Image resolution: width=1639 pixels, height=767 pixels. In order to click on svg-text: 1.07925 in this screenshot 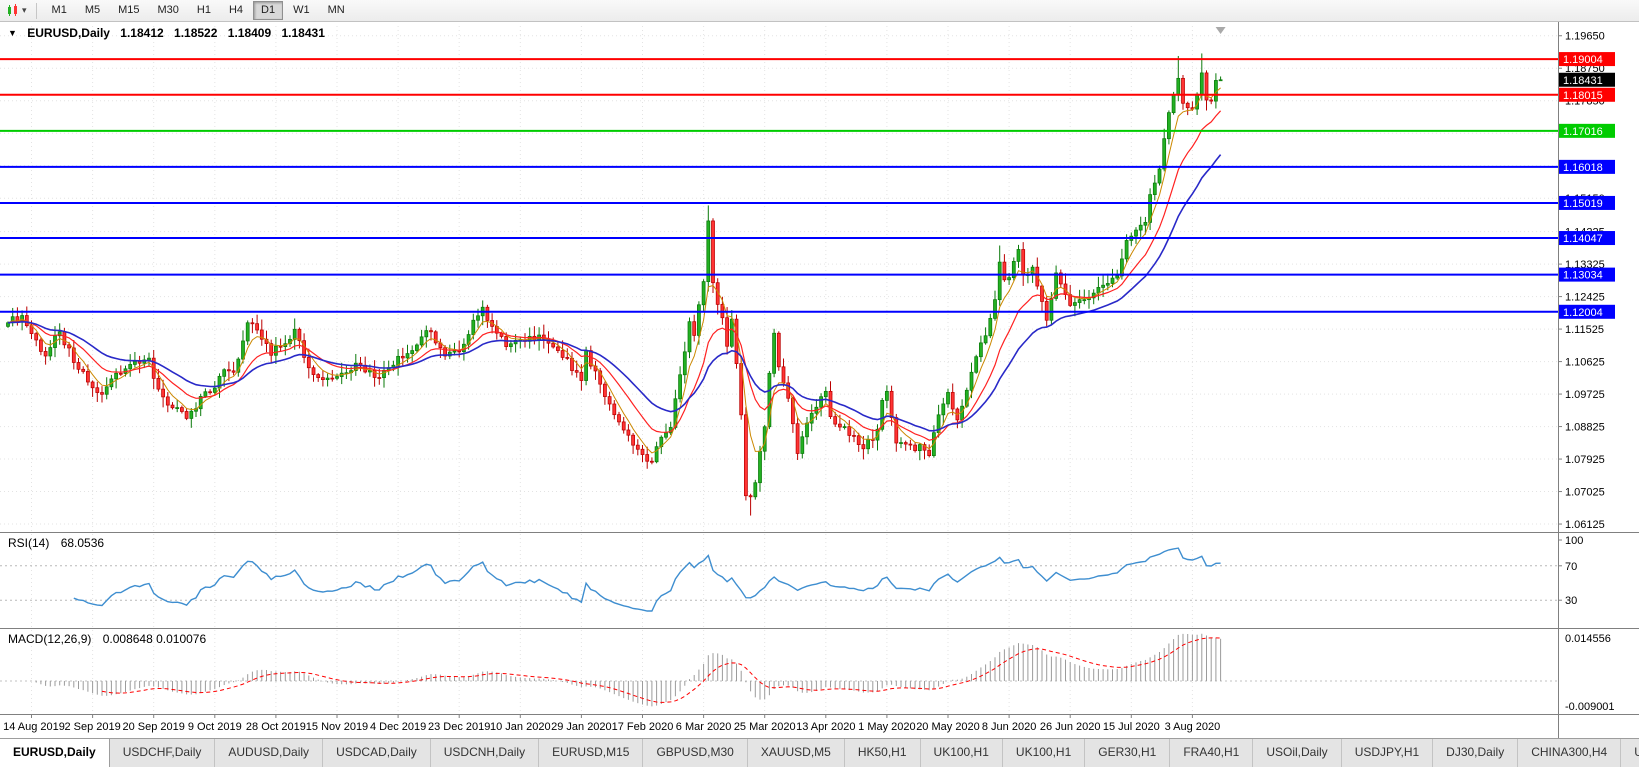, I will do `click(1585, 460)`.